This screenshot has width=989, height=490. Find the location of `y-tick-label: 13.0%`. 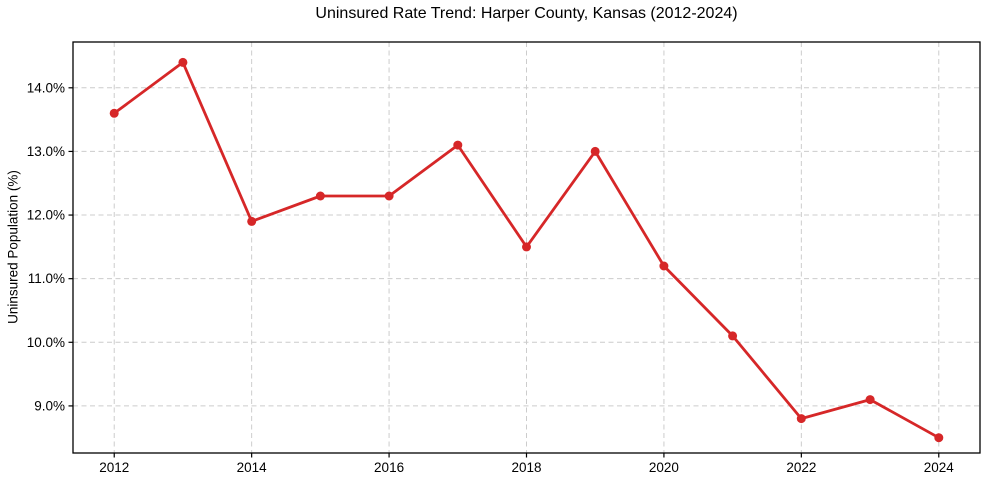

y-tick-label: 13.0% is located at coordinates (46, 151).